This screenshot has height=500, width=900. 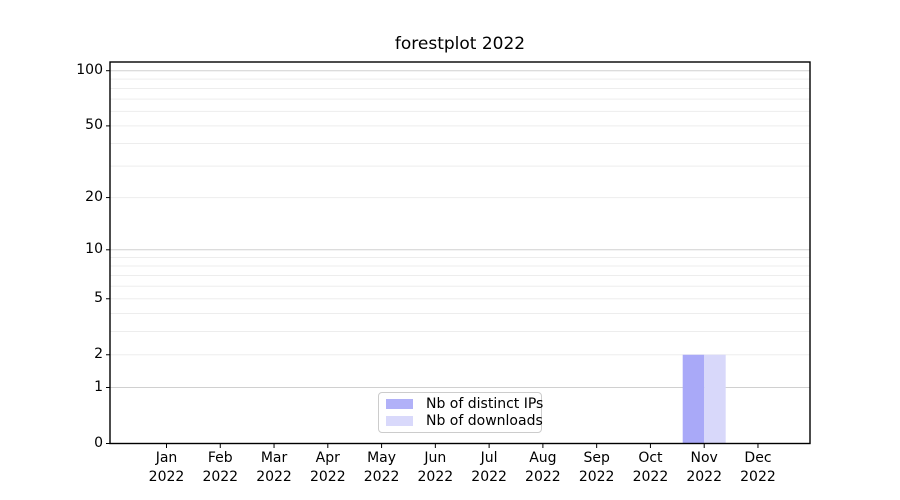 What do you see at coordinates (758, 467) in the screenshot?
I see `x-tick-label: Dec 2022` at bounding box center [758, 467].